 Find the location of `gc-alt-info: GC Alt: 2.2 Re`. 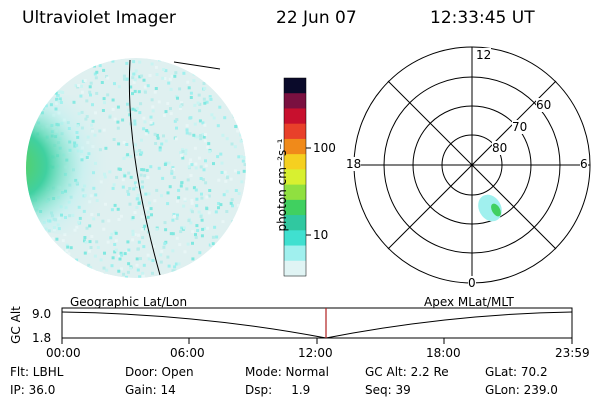

gc-alt-info: GC Alt: 2.2 Re is located at coordinates (407, 372).